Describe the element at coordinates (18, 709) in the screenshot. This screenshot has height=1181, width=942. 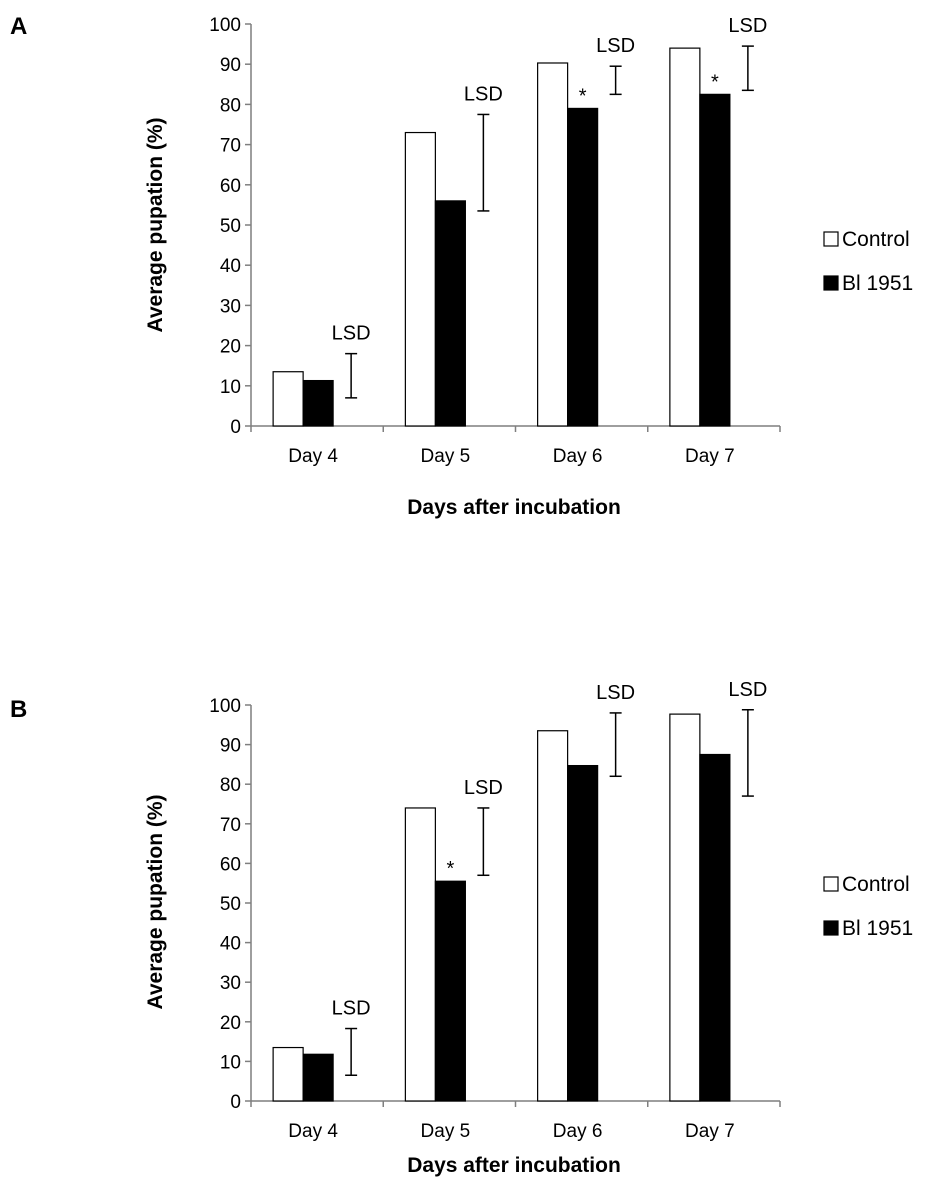
I see `panel-label: B` at that location.